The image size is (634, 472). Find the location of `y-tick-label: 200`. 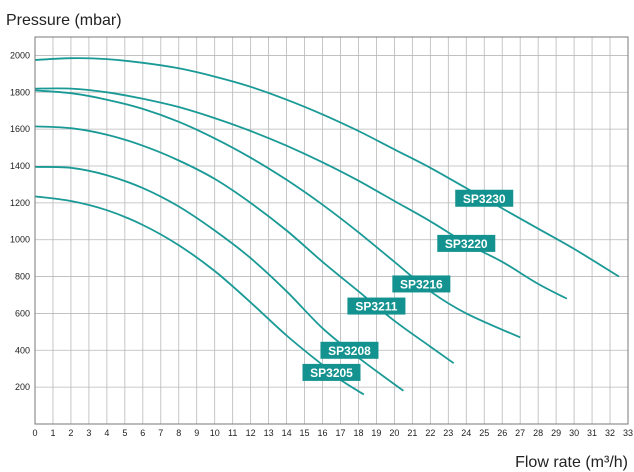

y-tick-label: 200 is located at coordinates (22, 387).